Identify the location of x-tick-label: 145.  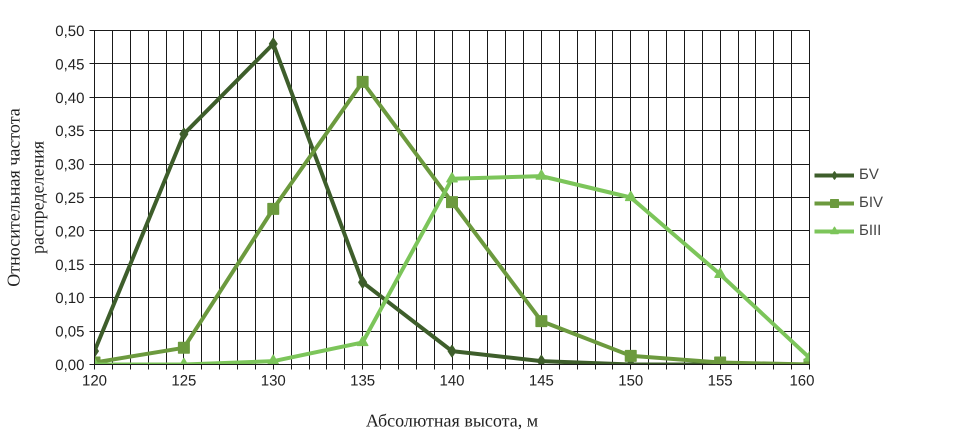
(541, 381).